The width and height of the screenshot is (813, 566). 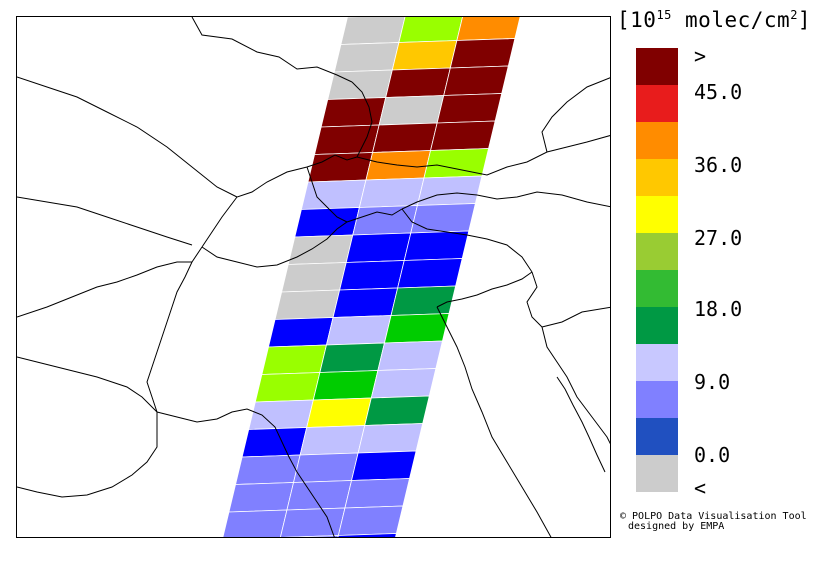 I want to click on border-switzerland-lakes, so click(x=327, y=194).